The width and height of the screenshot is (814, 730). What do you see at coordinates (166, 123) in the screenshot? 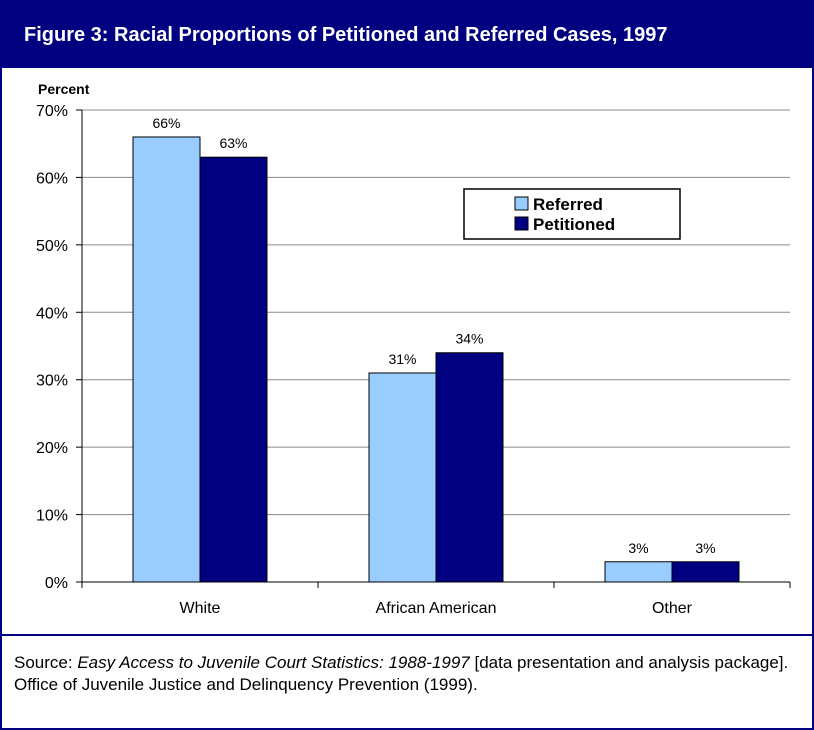
I see `data-label: 66%` at bounding box center [166, 123].